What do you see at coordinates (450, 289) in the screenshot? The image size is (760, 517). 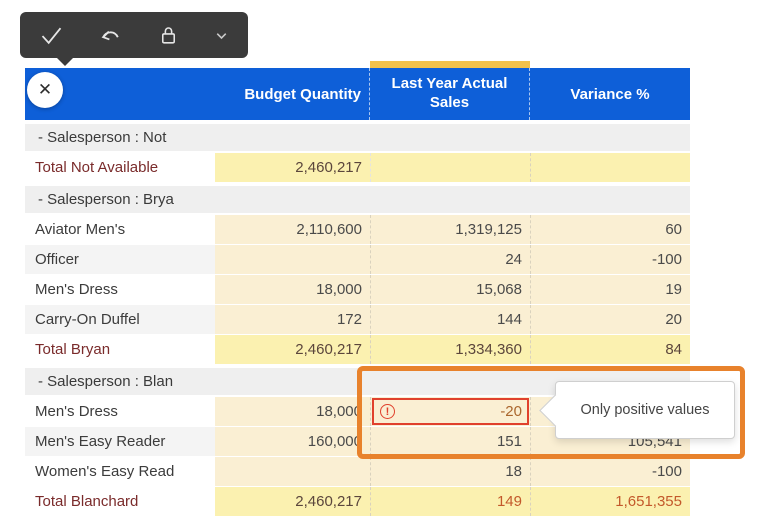 I see `cell-last-year-sales: 15,068` at bounding box center [450, 289].